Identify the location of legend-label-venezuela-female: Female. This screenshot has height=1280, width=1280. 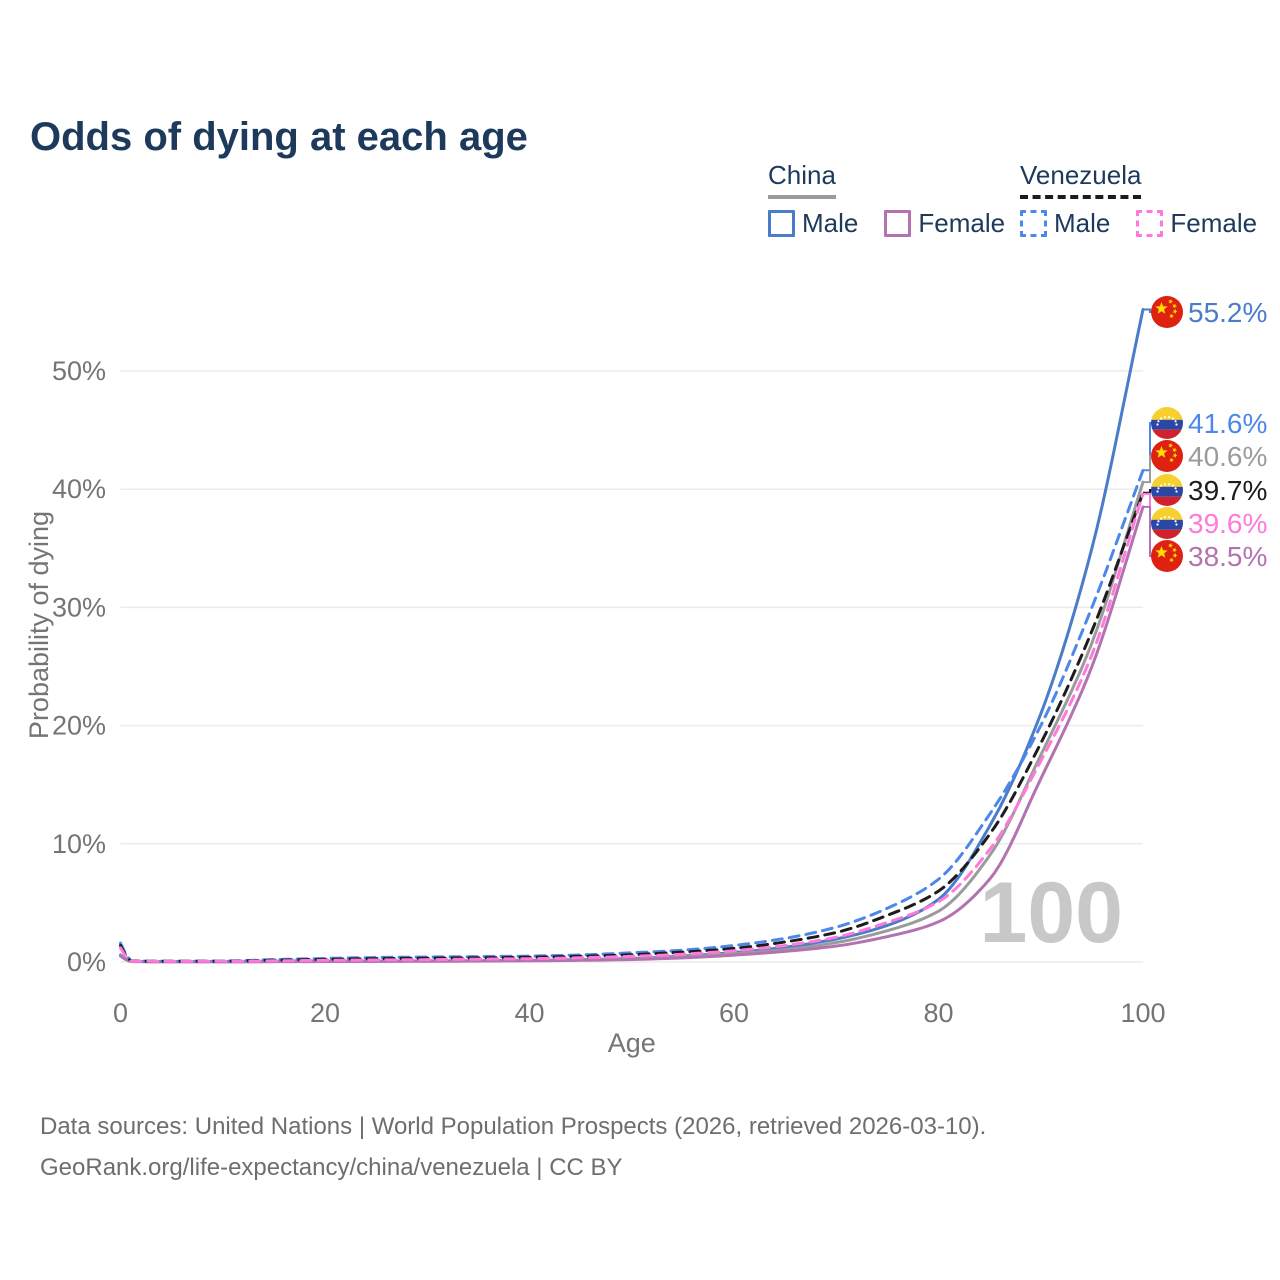
(1214, 223).